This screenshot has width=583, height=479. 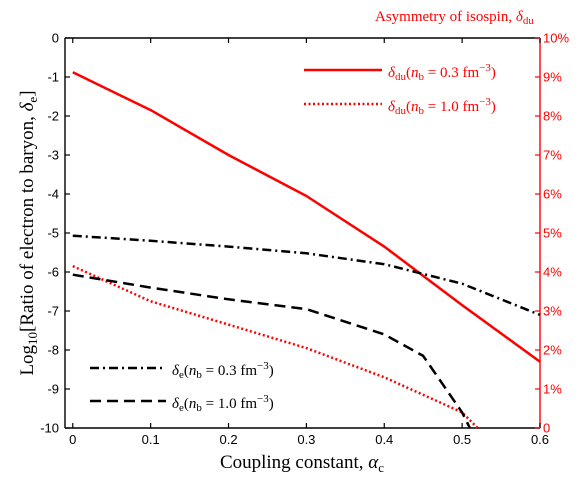 What do you see at coordinates (384, 439) in the screenshot?
I see `x-tick-label: 0.4` at bounding box center [384, 439].